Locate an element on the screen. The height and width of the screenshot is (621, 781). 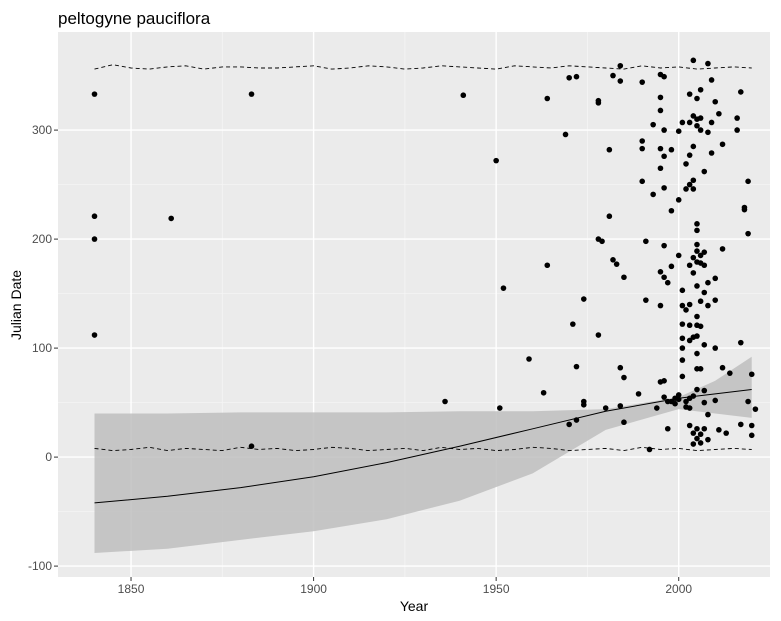
y-tick-label: 100 is located at coordinates (42, 348).